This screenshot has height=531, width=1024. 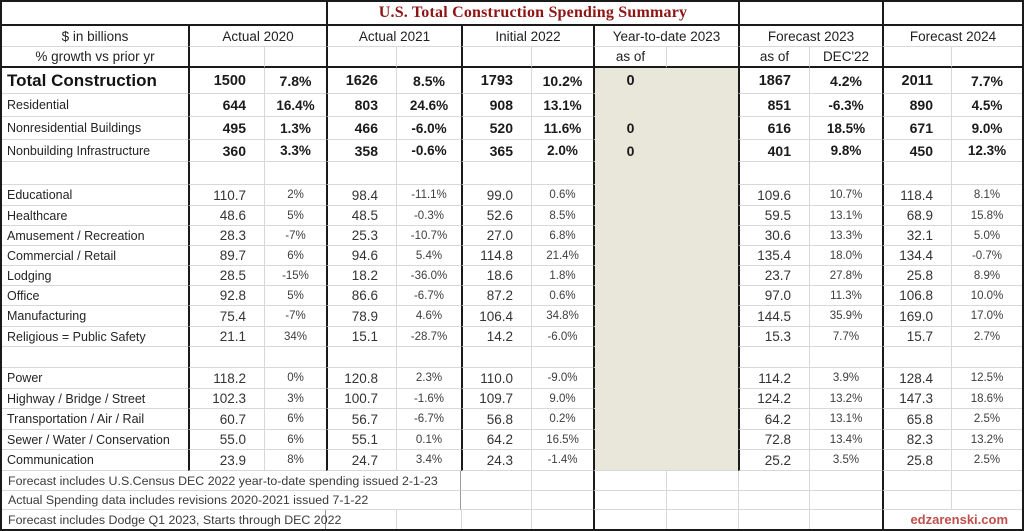 What do you see at coordinates (986, 276) in the screenshot?
I see `percent-cell: 8.9%` at bounding box center [986, 276].